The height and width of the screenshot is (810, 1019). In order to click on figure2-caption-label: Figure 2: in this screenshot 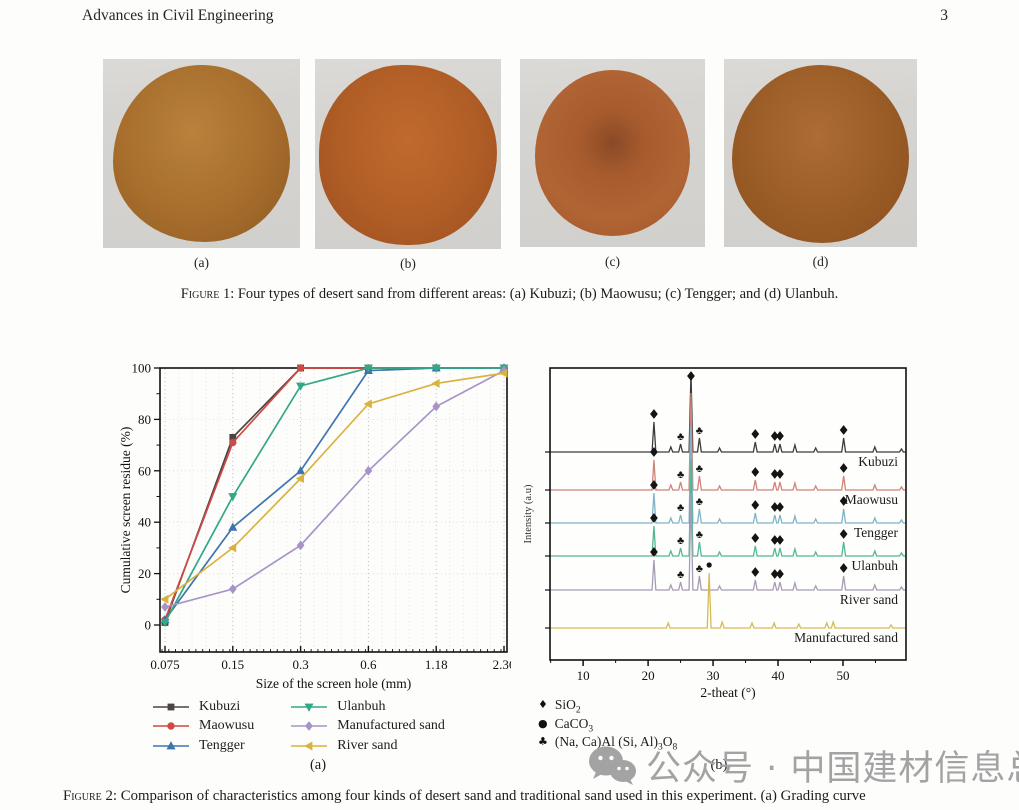, I will do `click(90, 796)`.